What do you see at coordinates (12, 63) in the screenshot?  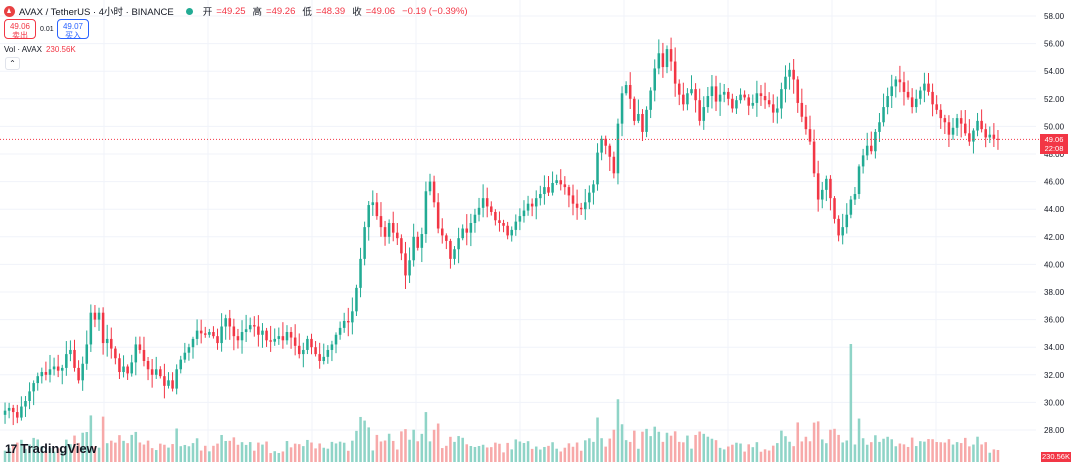 I see `collapse-legend-button: ⌃` at bounding box center [12, 63].